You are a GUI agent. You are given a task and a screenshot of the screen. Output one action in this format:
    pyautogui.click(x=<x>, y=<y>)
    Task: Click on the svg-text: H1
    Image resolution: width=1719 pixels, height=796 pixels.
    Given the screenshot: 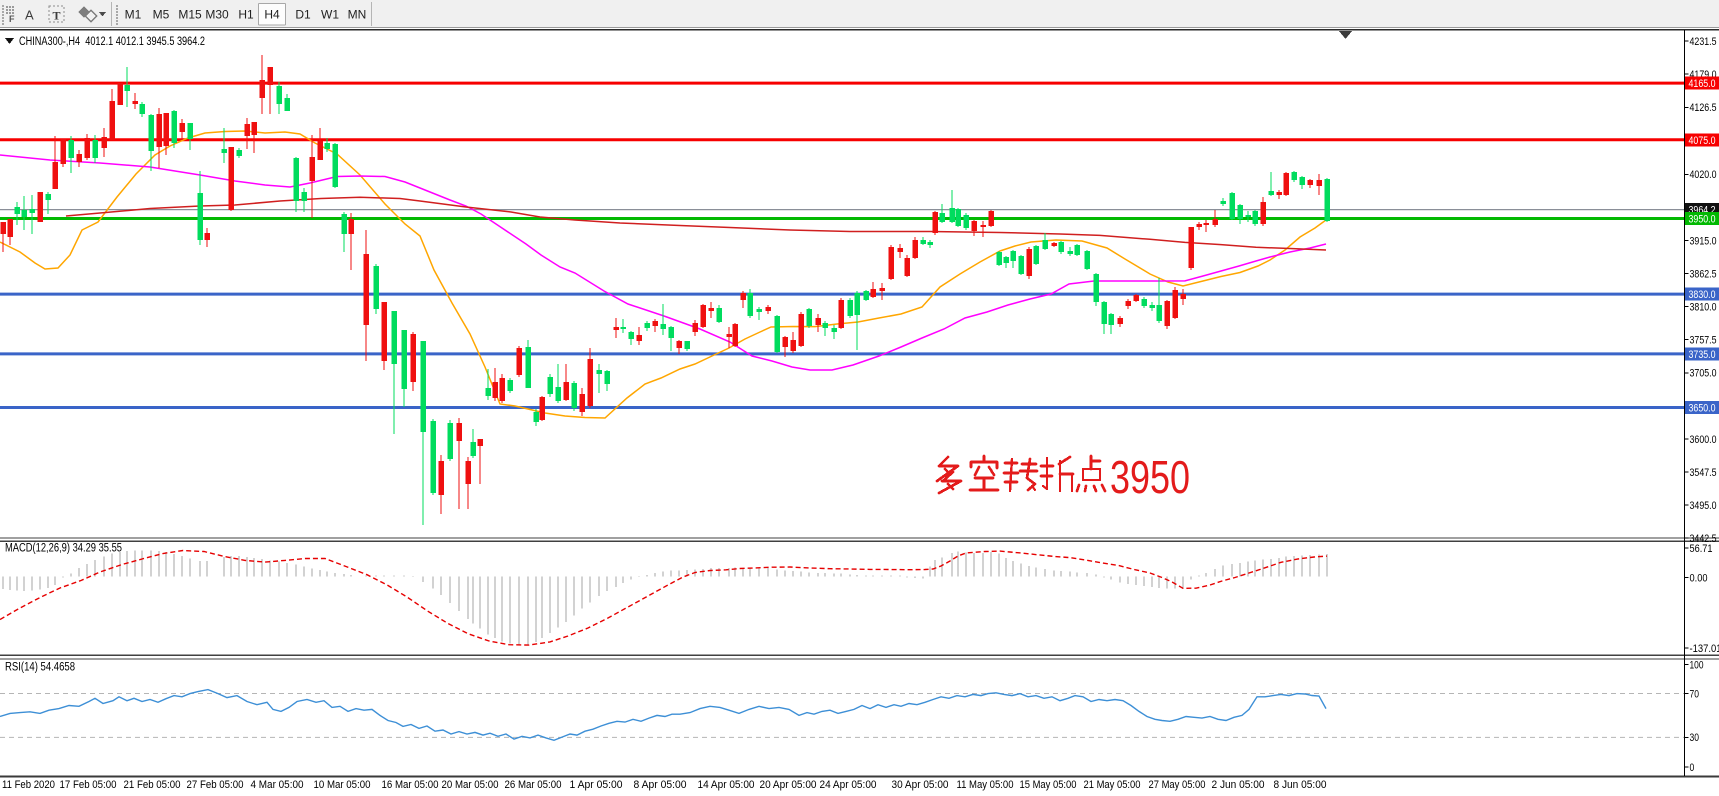 What is the action you would take?
    pyautogui.click(x=246, y=15)
    